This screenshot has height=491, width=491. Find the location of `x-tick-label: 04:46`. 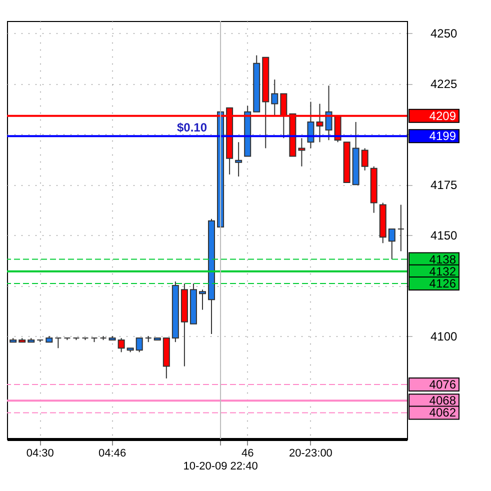

x-tick-label: 04:46 is located at coordinates (112, 454).